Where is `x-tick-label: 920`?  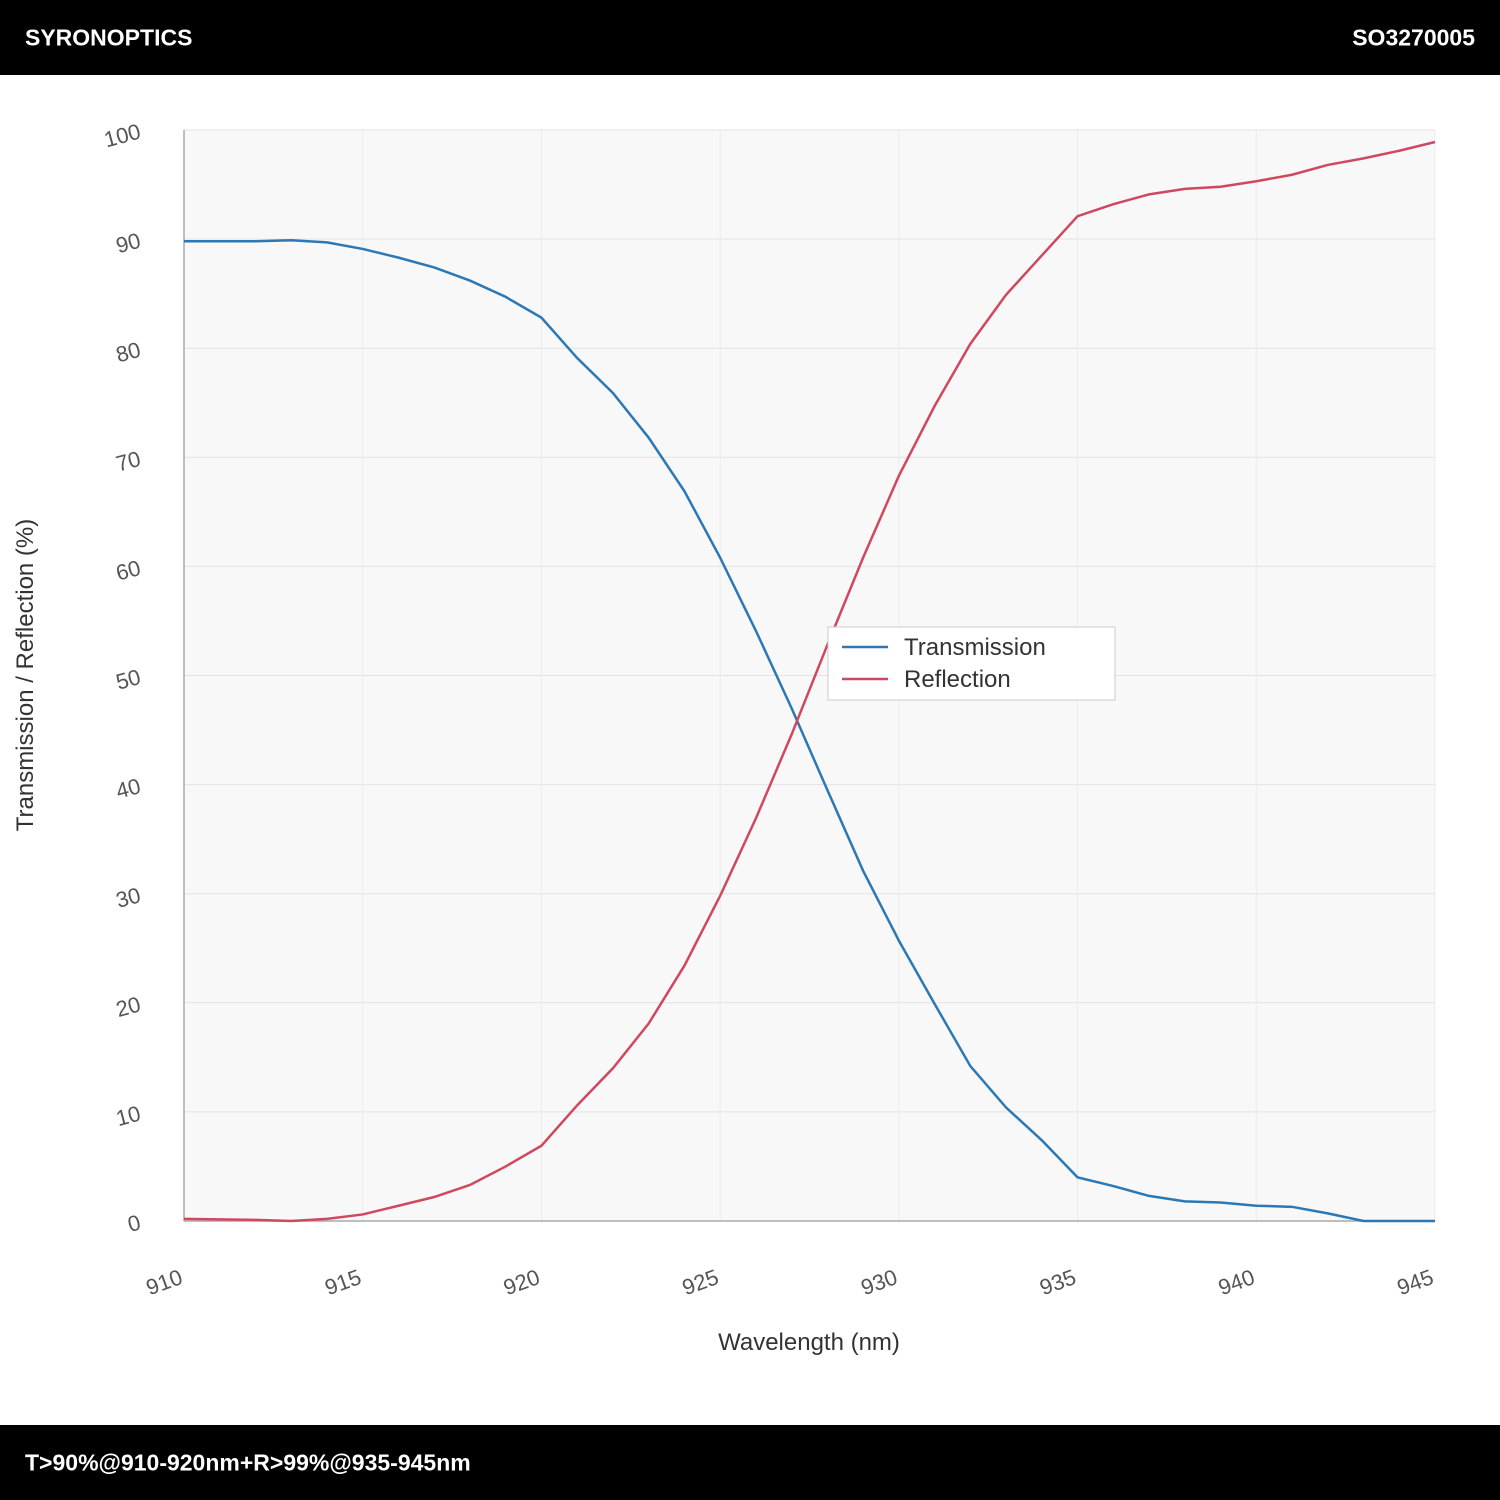
x-tick-label: 920 is located at coordinates (521, 1282).